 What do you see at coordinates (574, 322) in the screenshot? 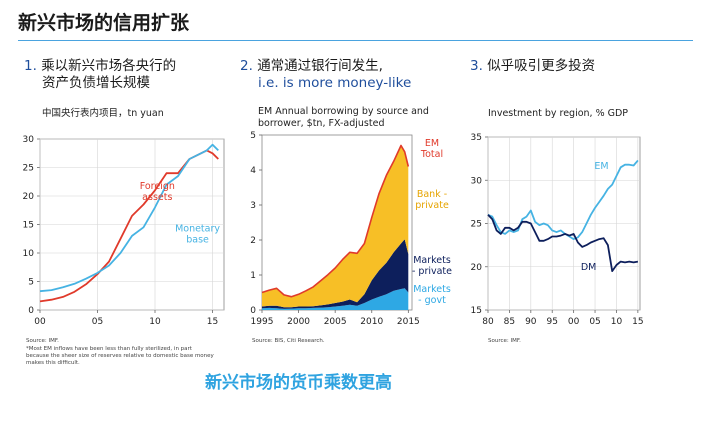
I see `chart3-xtick-label: 00` at bounding box center [574, 322].